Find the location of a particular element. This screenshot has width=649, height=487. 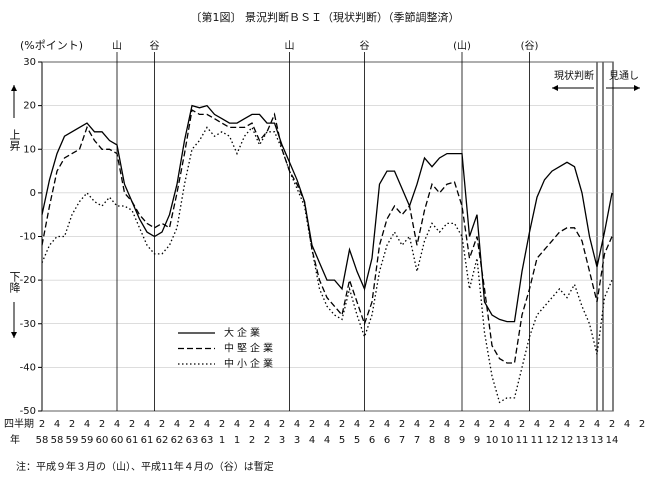

y-tick-label: -10 is located at coordinates (28, 237).